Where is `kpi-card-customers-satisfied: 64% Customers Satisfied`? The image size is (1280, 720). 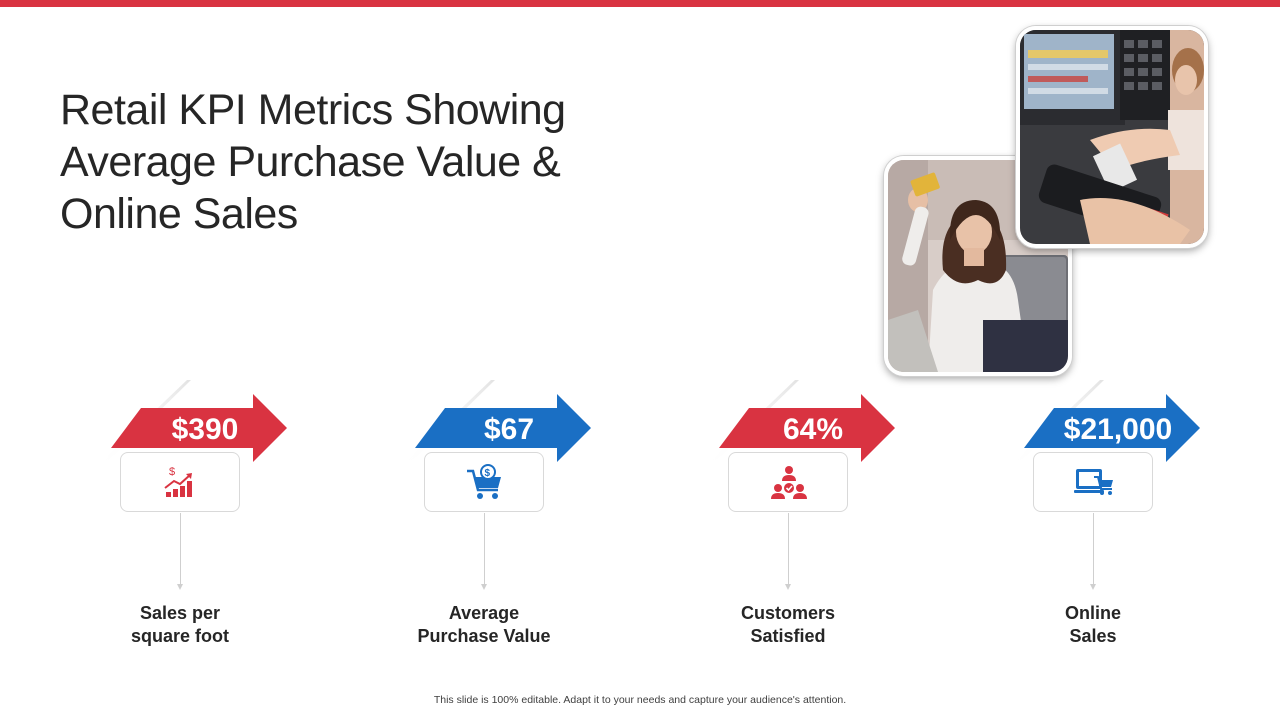 kpi-card-customers-satisfied: 64% Customers Satisfied is located at coordinates (803, 520).